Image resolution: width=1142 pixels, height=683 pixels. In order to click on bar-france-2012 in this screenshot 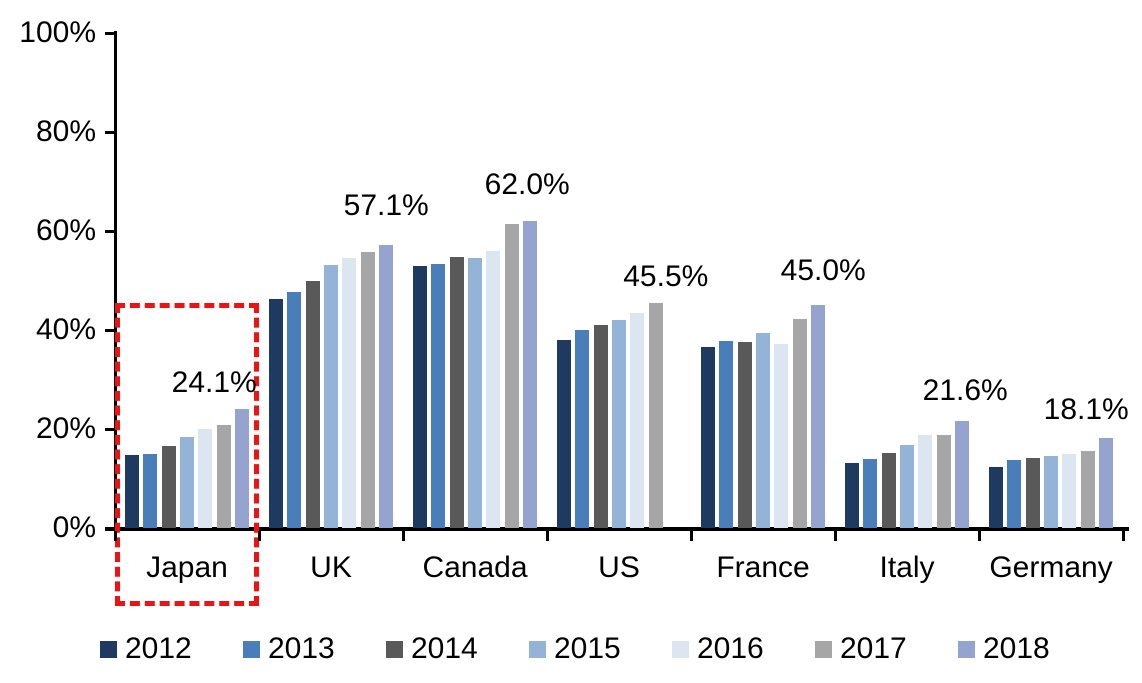, I will do `click(707, 437)`.